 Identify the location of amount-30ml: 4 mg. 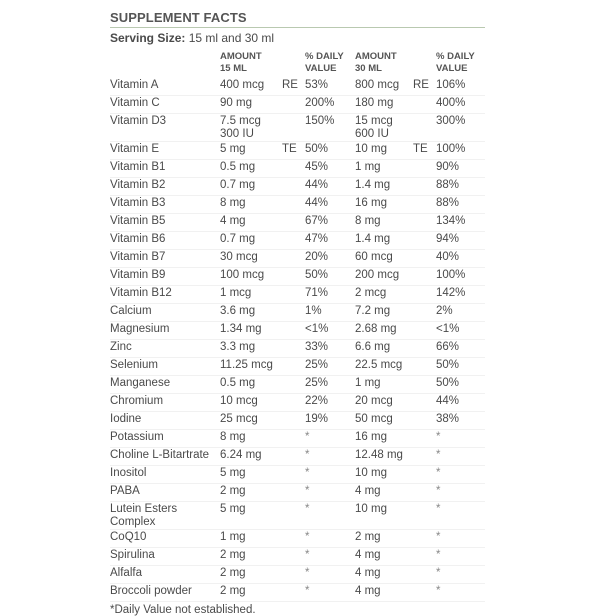
(384, 492).